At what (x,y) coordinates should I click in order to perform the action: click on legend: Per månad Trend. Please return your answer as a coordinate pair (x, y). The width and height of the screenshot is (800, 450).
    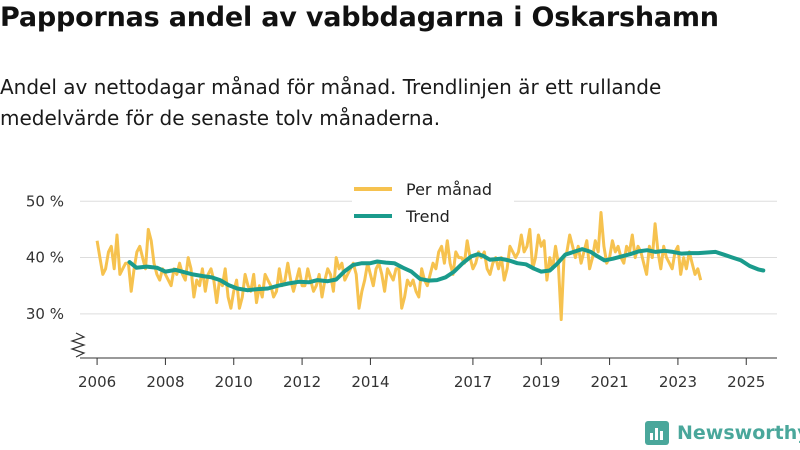
    Looking at the image, I should click on (433, 204).